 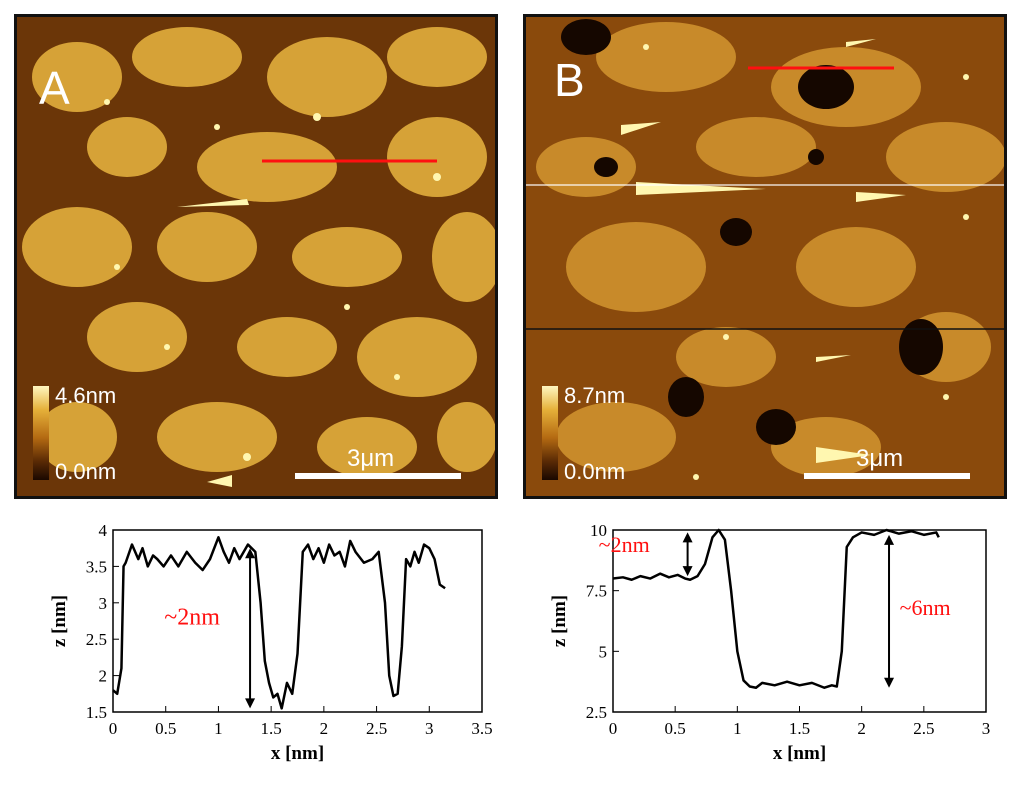 What do you see at coordinates (925, 607) in the screenshot?
I see `annotation-b-1: ~6nm` at bounding box center [925, 607].